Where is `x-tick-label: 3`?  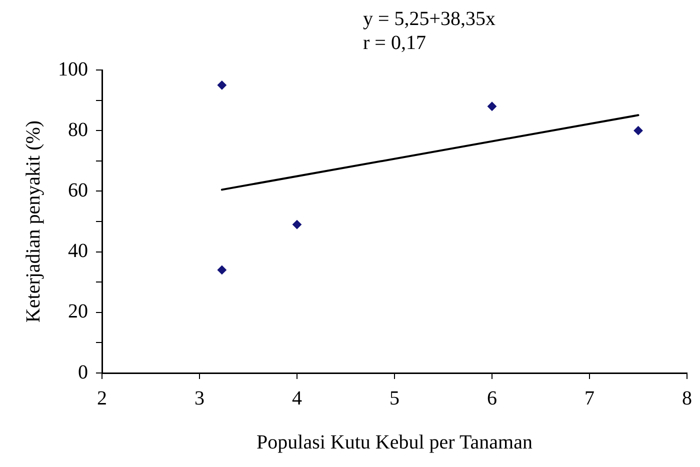
x-tick-label: 3 is located at coordinates (199, 398).